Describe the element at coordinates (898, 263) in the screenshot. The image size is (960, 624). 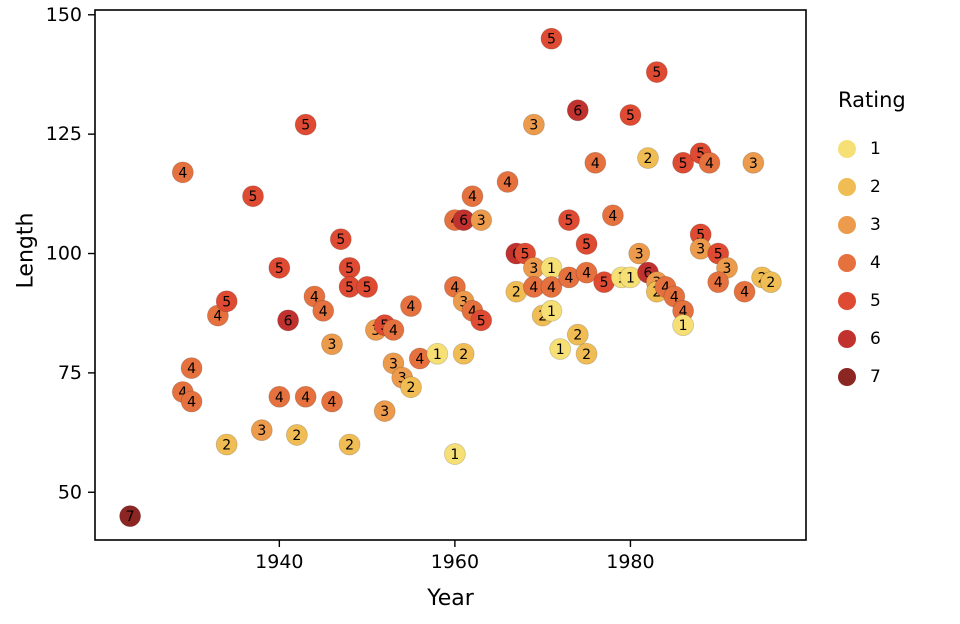
I see `legend-entry: 4` at that location.